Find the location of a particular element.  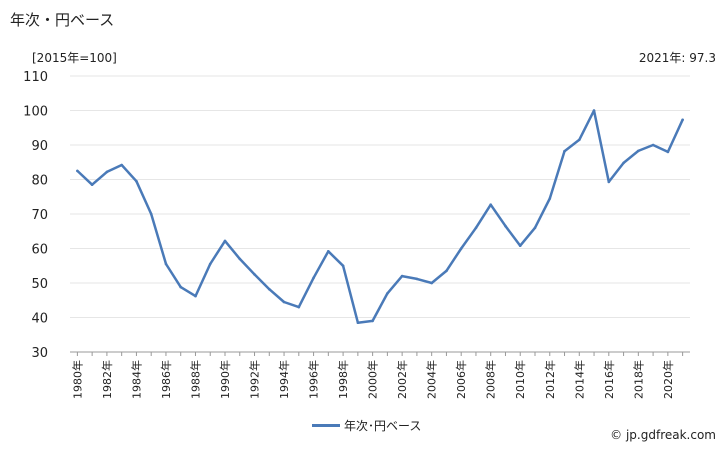

y-tick-label: 30 is located at coordinates (39, 353).